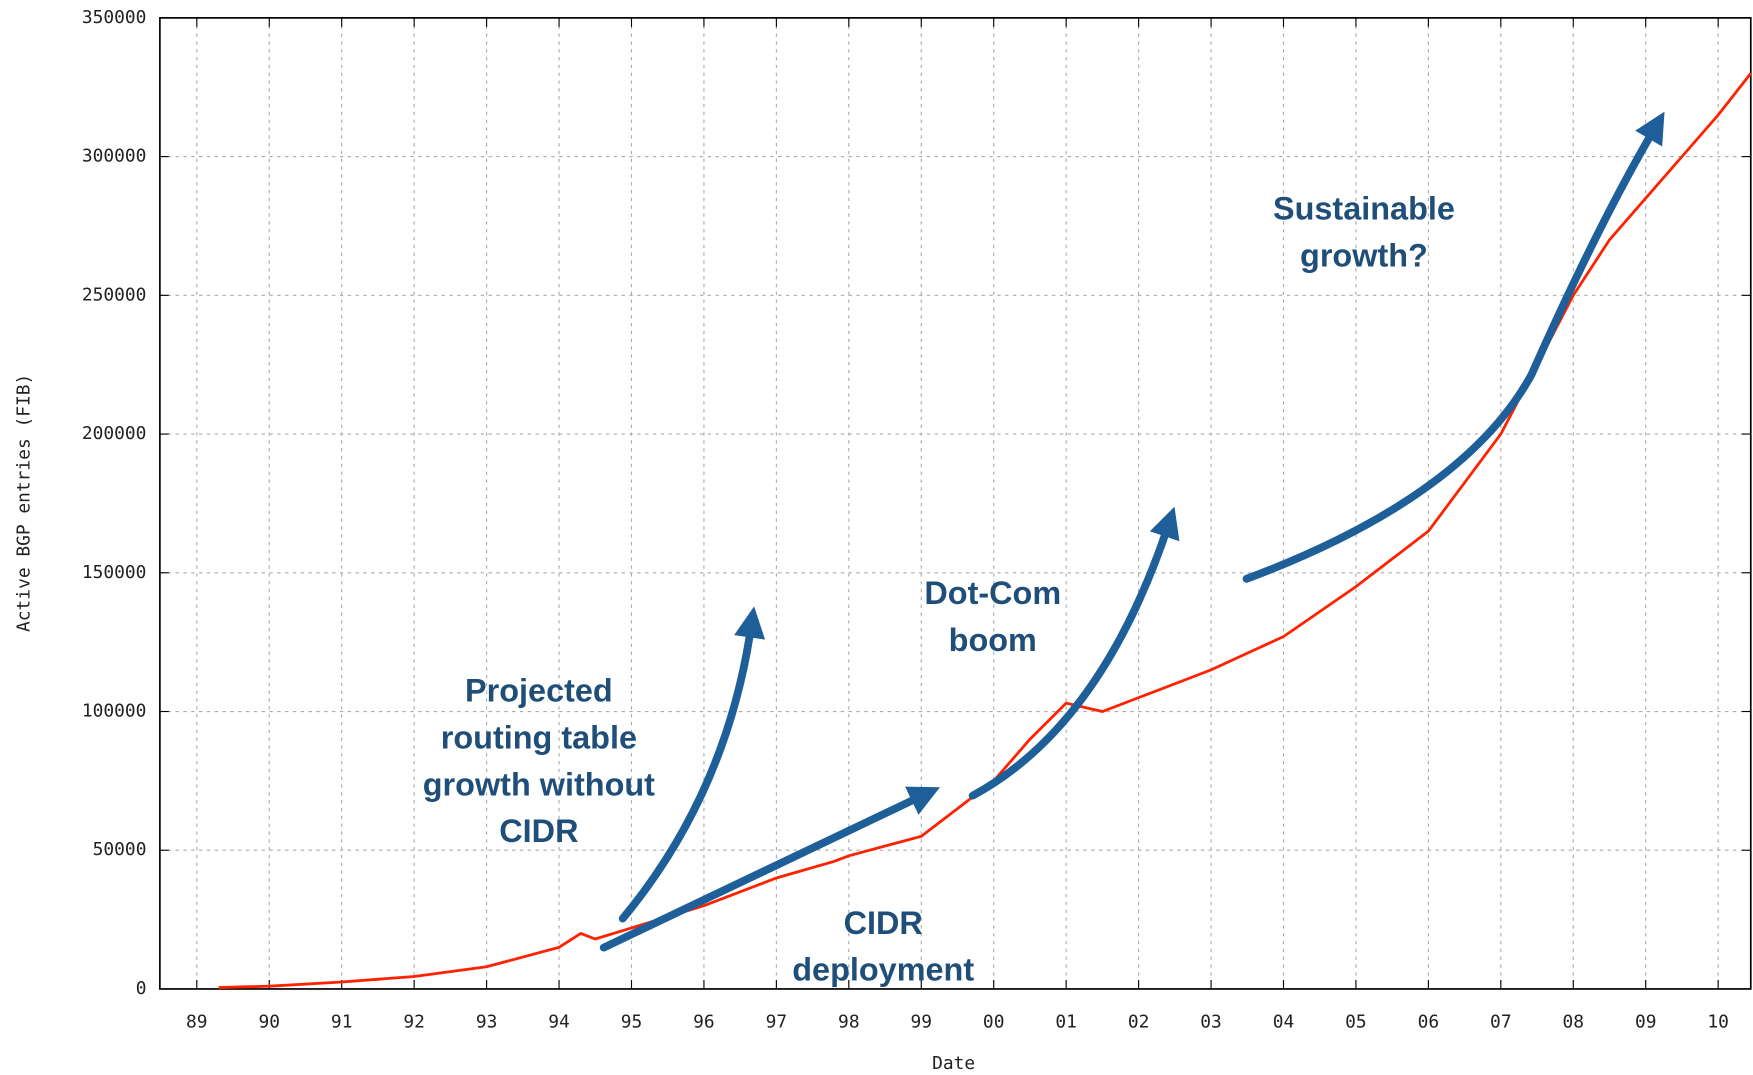 The width and height of the screenshot is (1753, 1075). I want to click on x-tick-label: 09, so click(1646, 1021).